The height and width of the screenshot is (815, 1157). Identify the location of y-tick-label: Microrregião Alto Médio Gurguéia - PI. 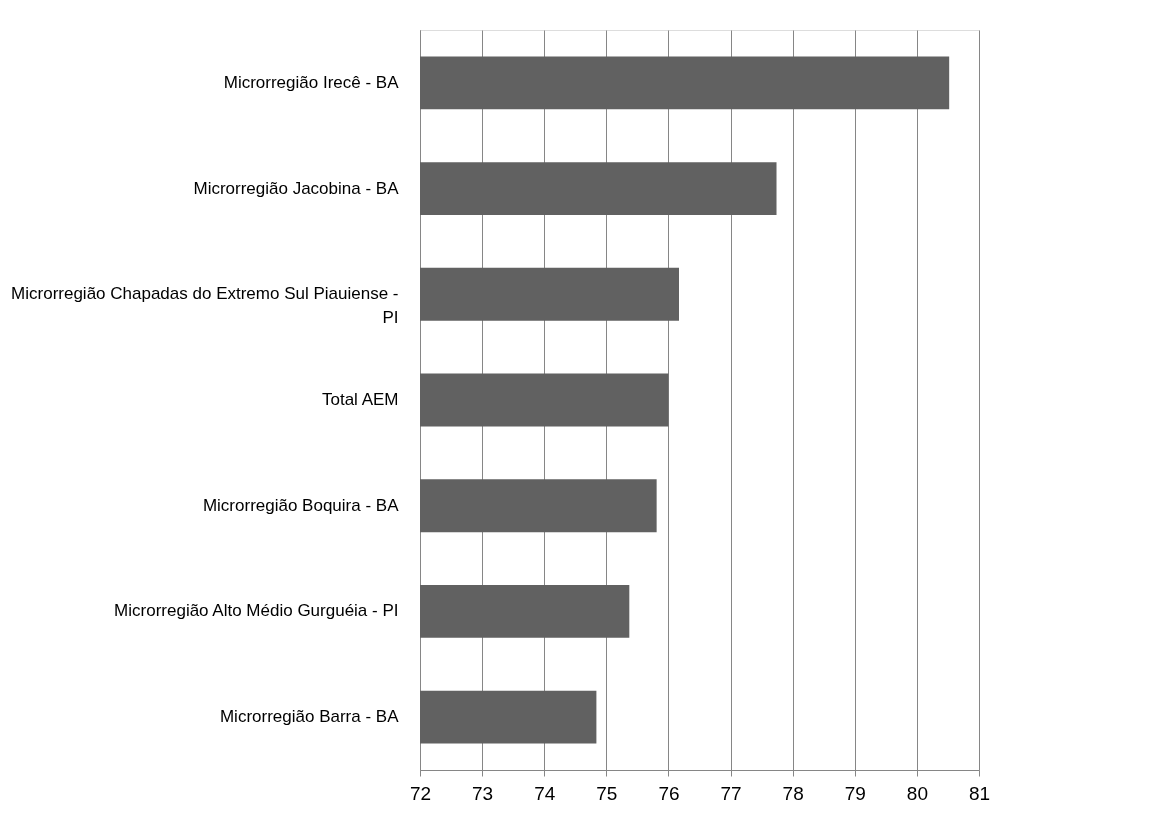
(256, 611).